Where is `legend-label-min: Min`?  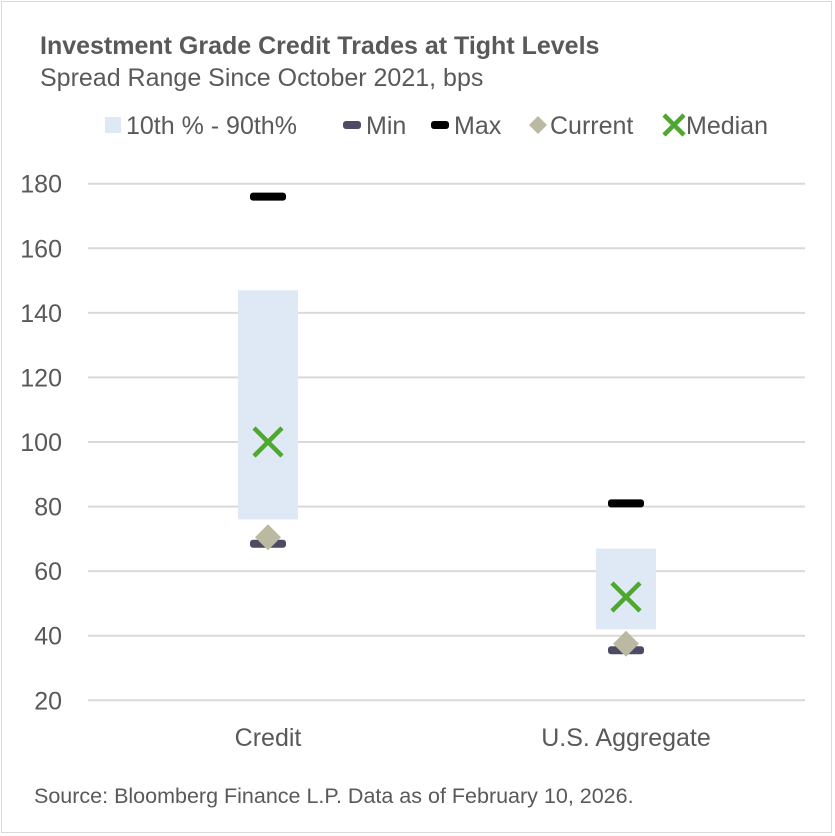 legend-label-min: Min is located at coordinates (386, 126).